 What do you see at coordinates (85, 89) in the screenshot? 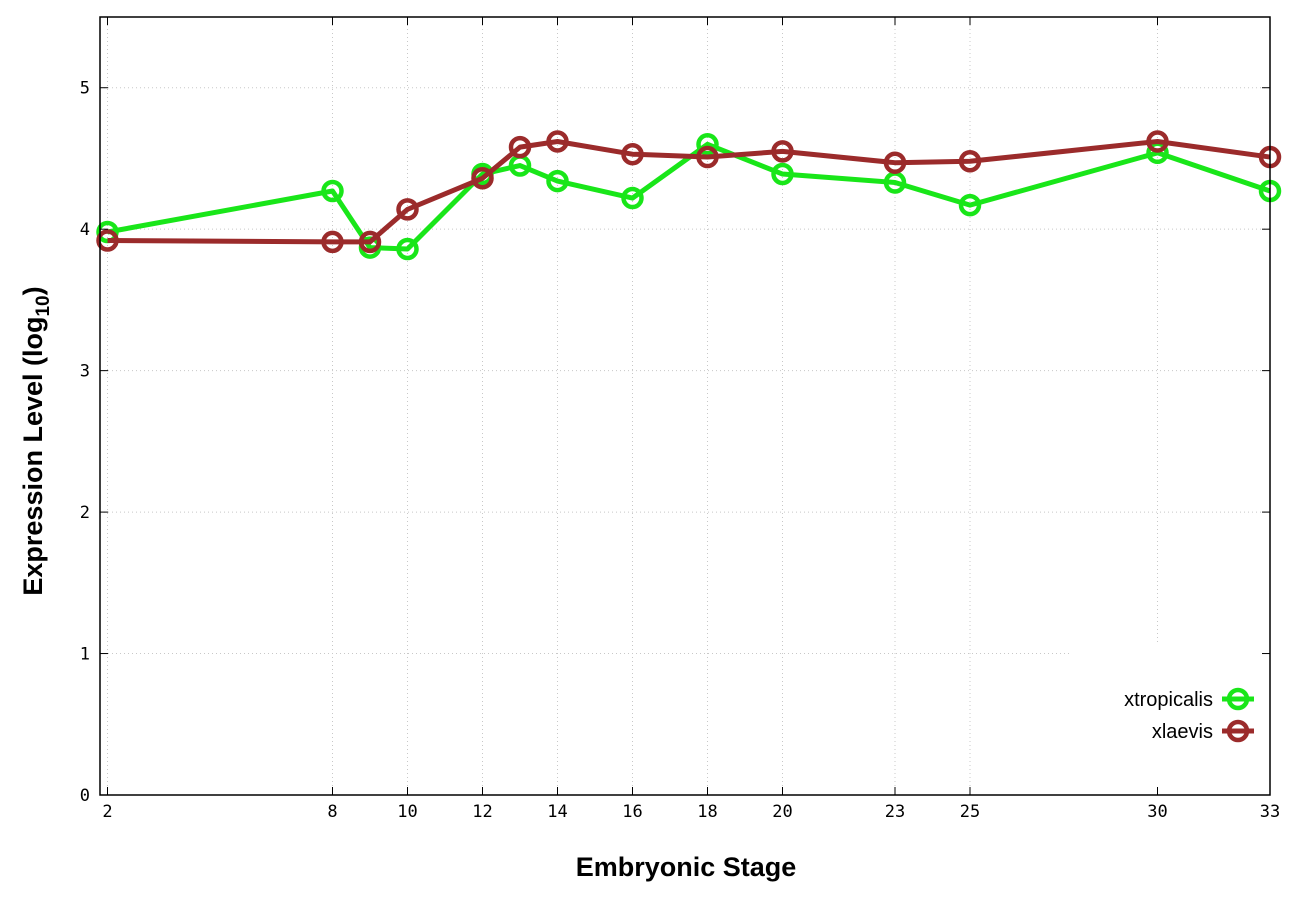
I see `y-tick-label: 5` at bounding box center [85, 89].